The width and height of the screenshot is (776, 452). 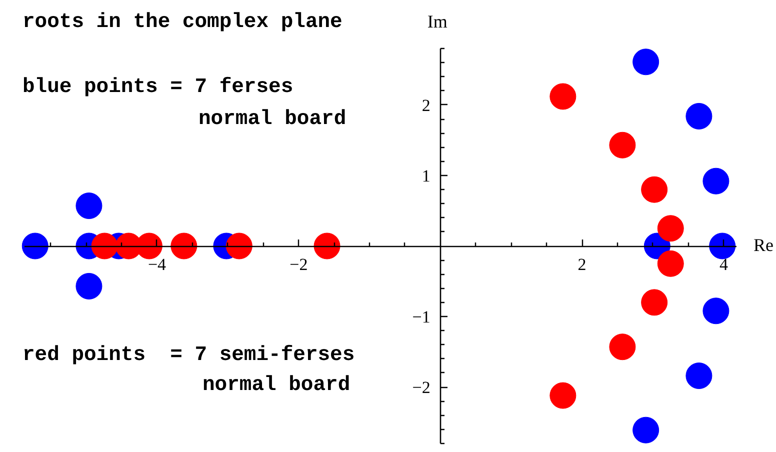 What do you see at coordinates (724, 264) in the screenshot?
I see `x-tick-label: 4` at bounding box center [724, 264].